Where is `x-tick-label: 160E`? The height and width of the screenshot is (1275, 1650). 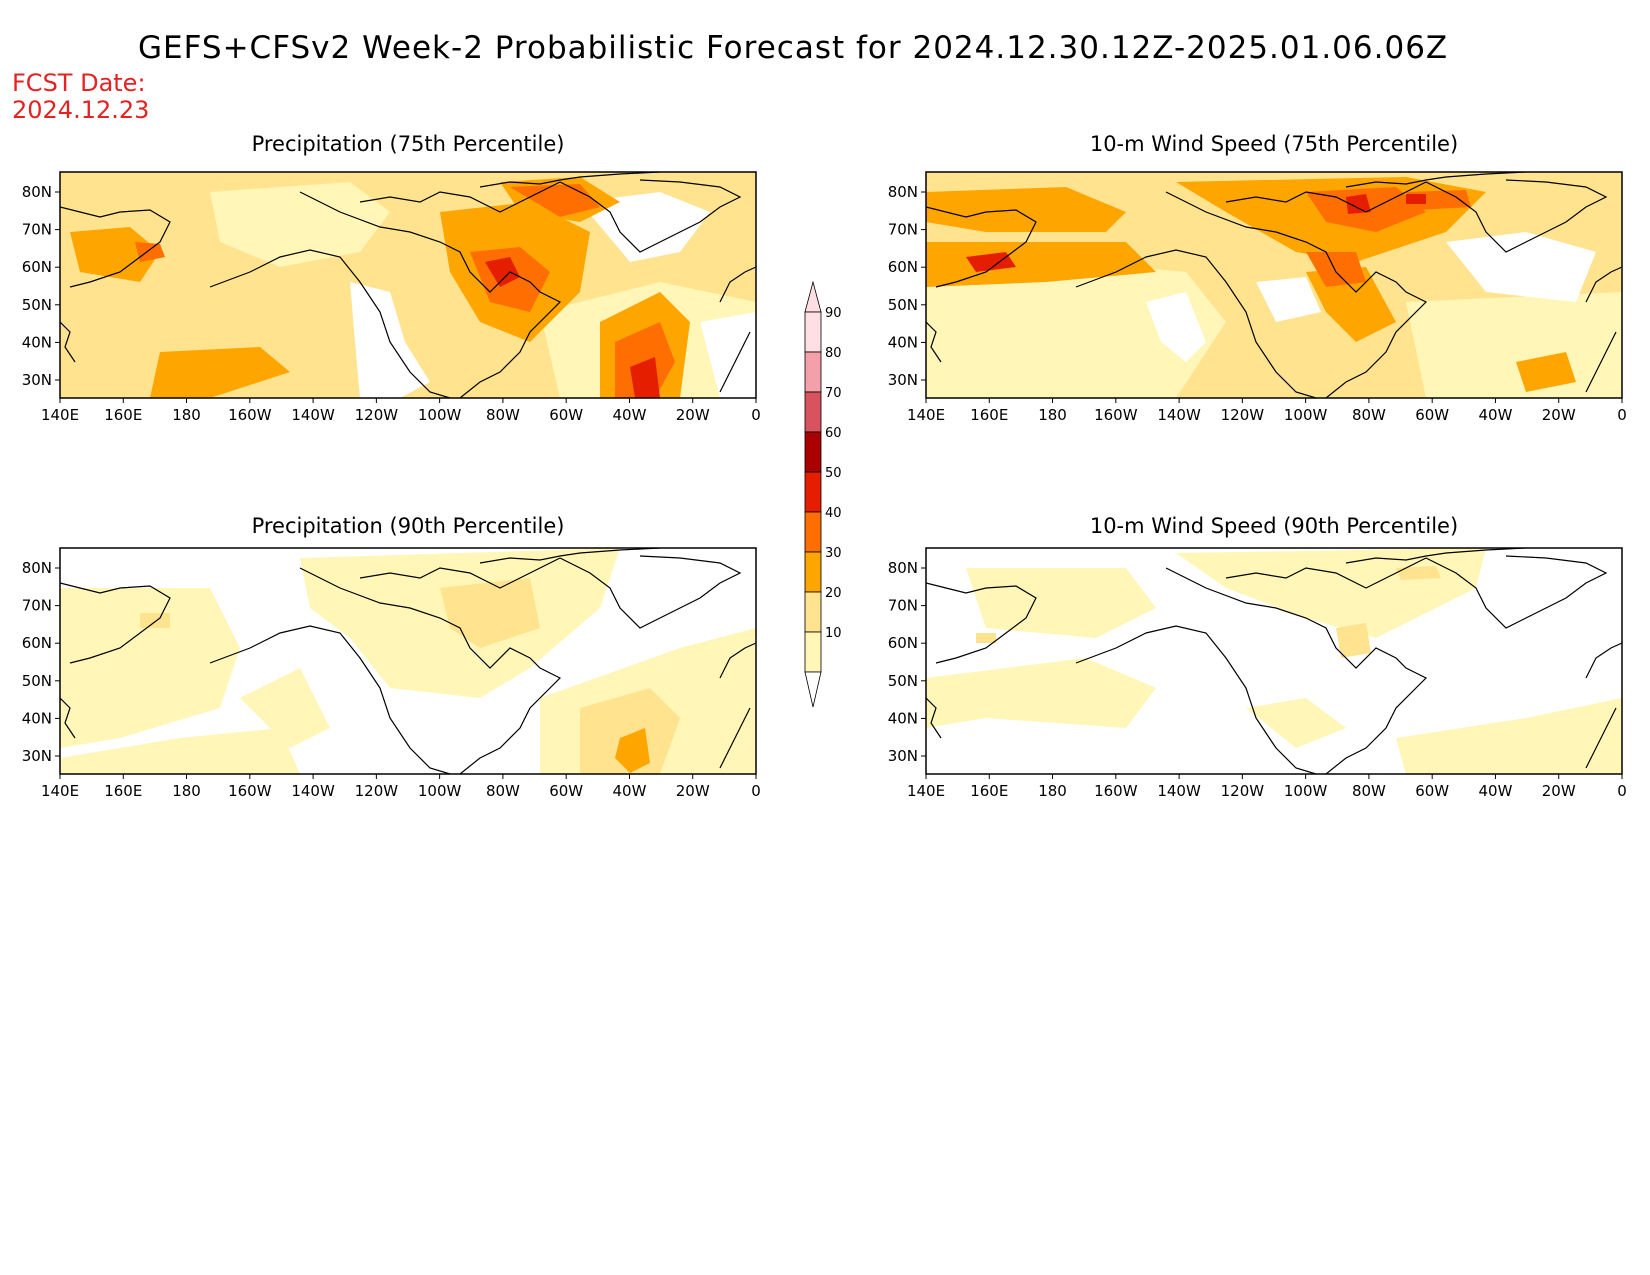 x-tick-label: 160E is located at coordinates (989, 415).